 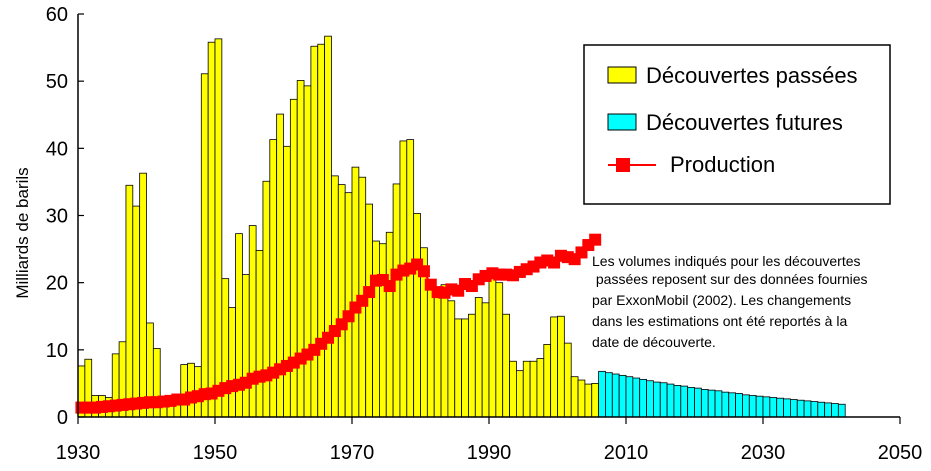 What do you see at coordinates (129, 301) in the screenshot?
I see `bar-past-1937` at bounding box center [129, 301].